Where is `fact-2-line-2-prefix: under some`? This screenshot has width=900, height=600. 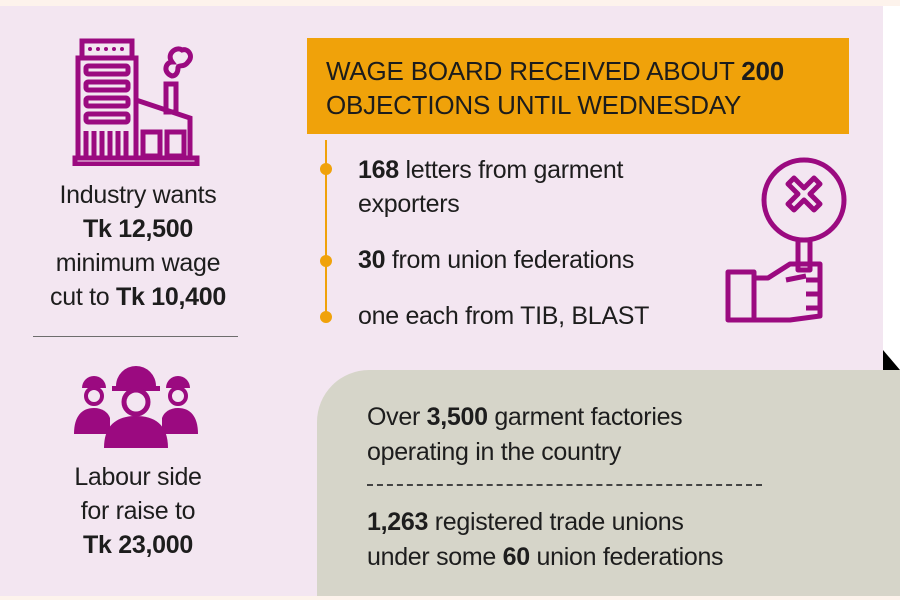
fact-2-line-2-prefix: under some is located at coordinates (435, 557).